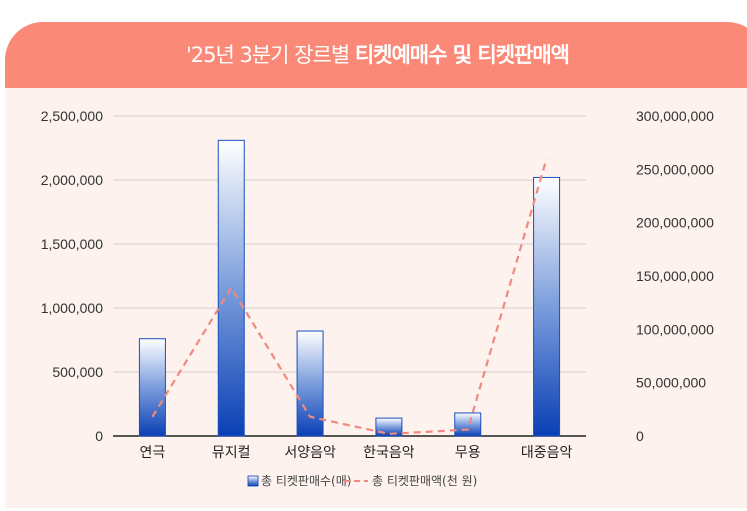 This screenshot has height=511, width=747. I want to click on x-tick-label: 대중음악, so click(547, 453).